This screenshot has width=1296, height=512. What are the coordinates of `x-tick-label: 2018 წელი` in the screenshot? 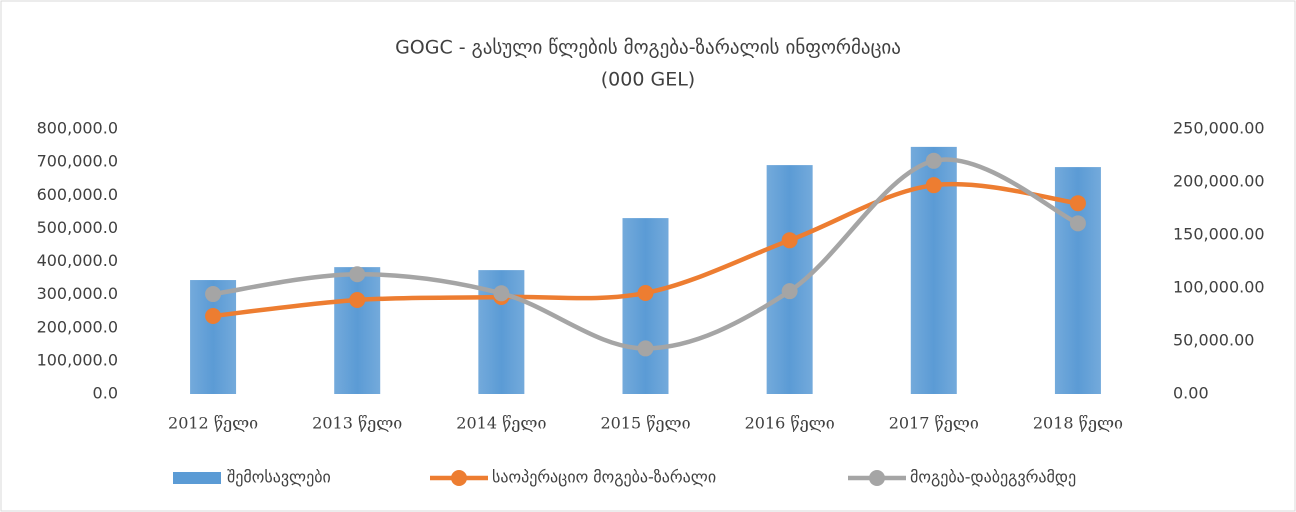 It's located at (1078, 423).